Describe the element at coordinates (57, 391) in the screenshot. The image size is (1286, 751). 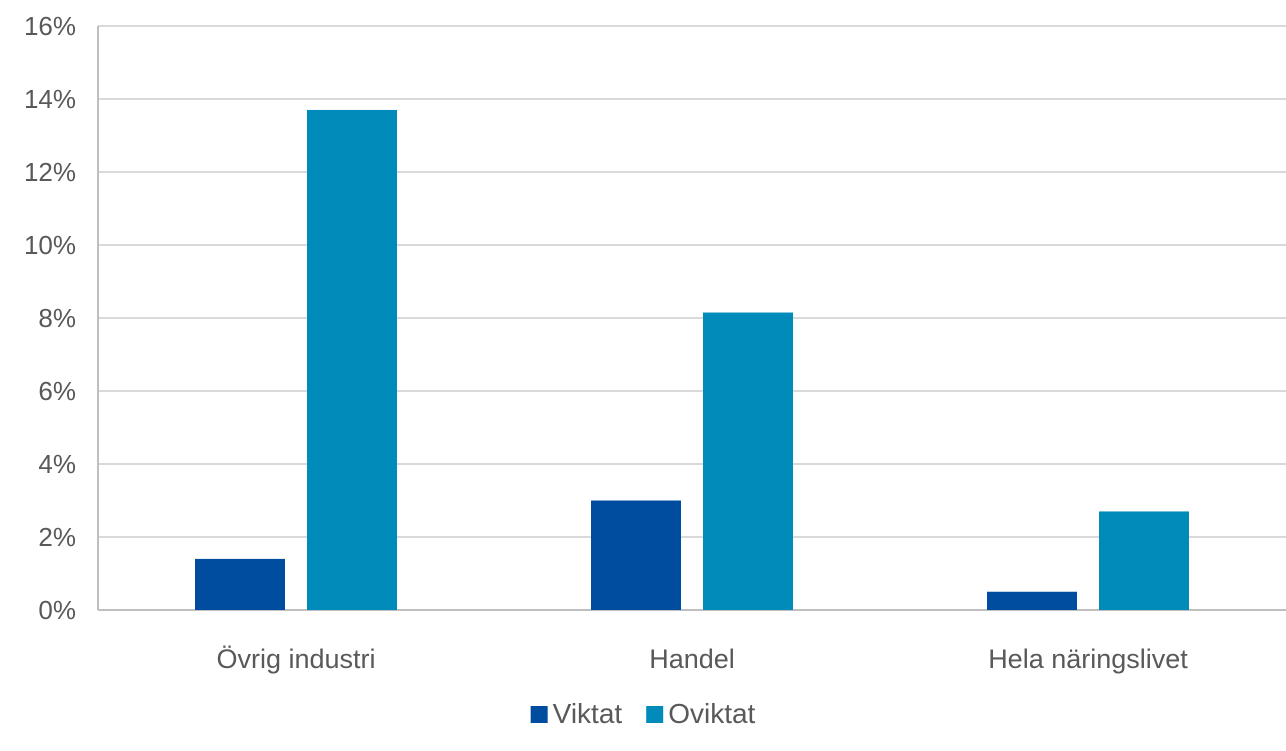
I see `y-tick-label: 6%` at that location.